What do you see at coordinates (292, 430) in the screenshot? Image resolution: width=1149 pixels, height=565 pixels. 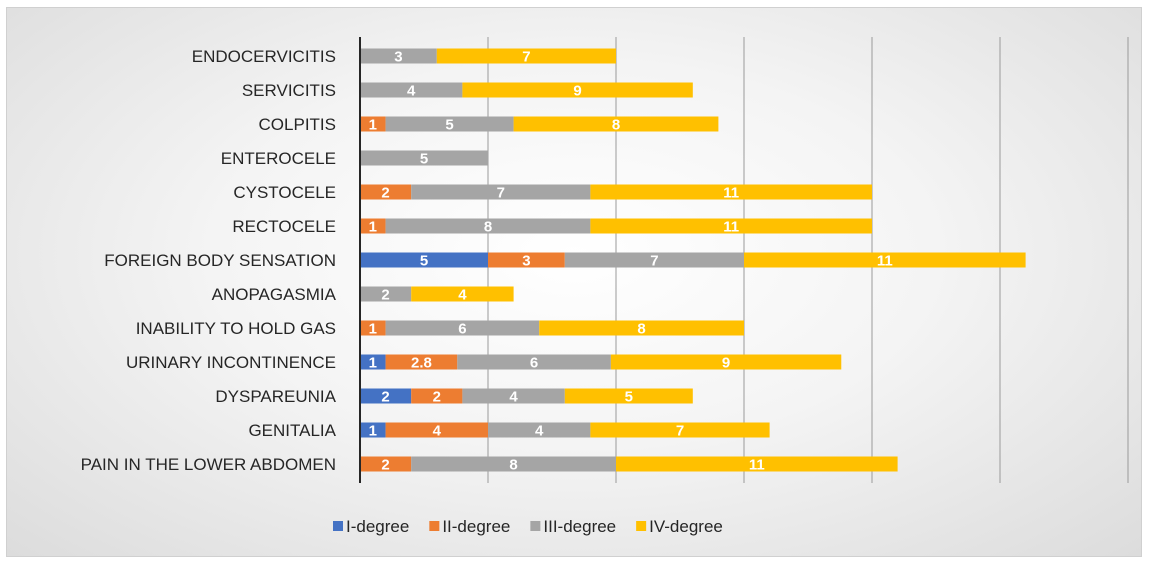 I see `category-label: GENITALIA` at bounding box center [292, 430].